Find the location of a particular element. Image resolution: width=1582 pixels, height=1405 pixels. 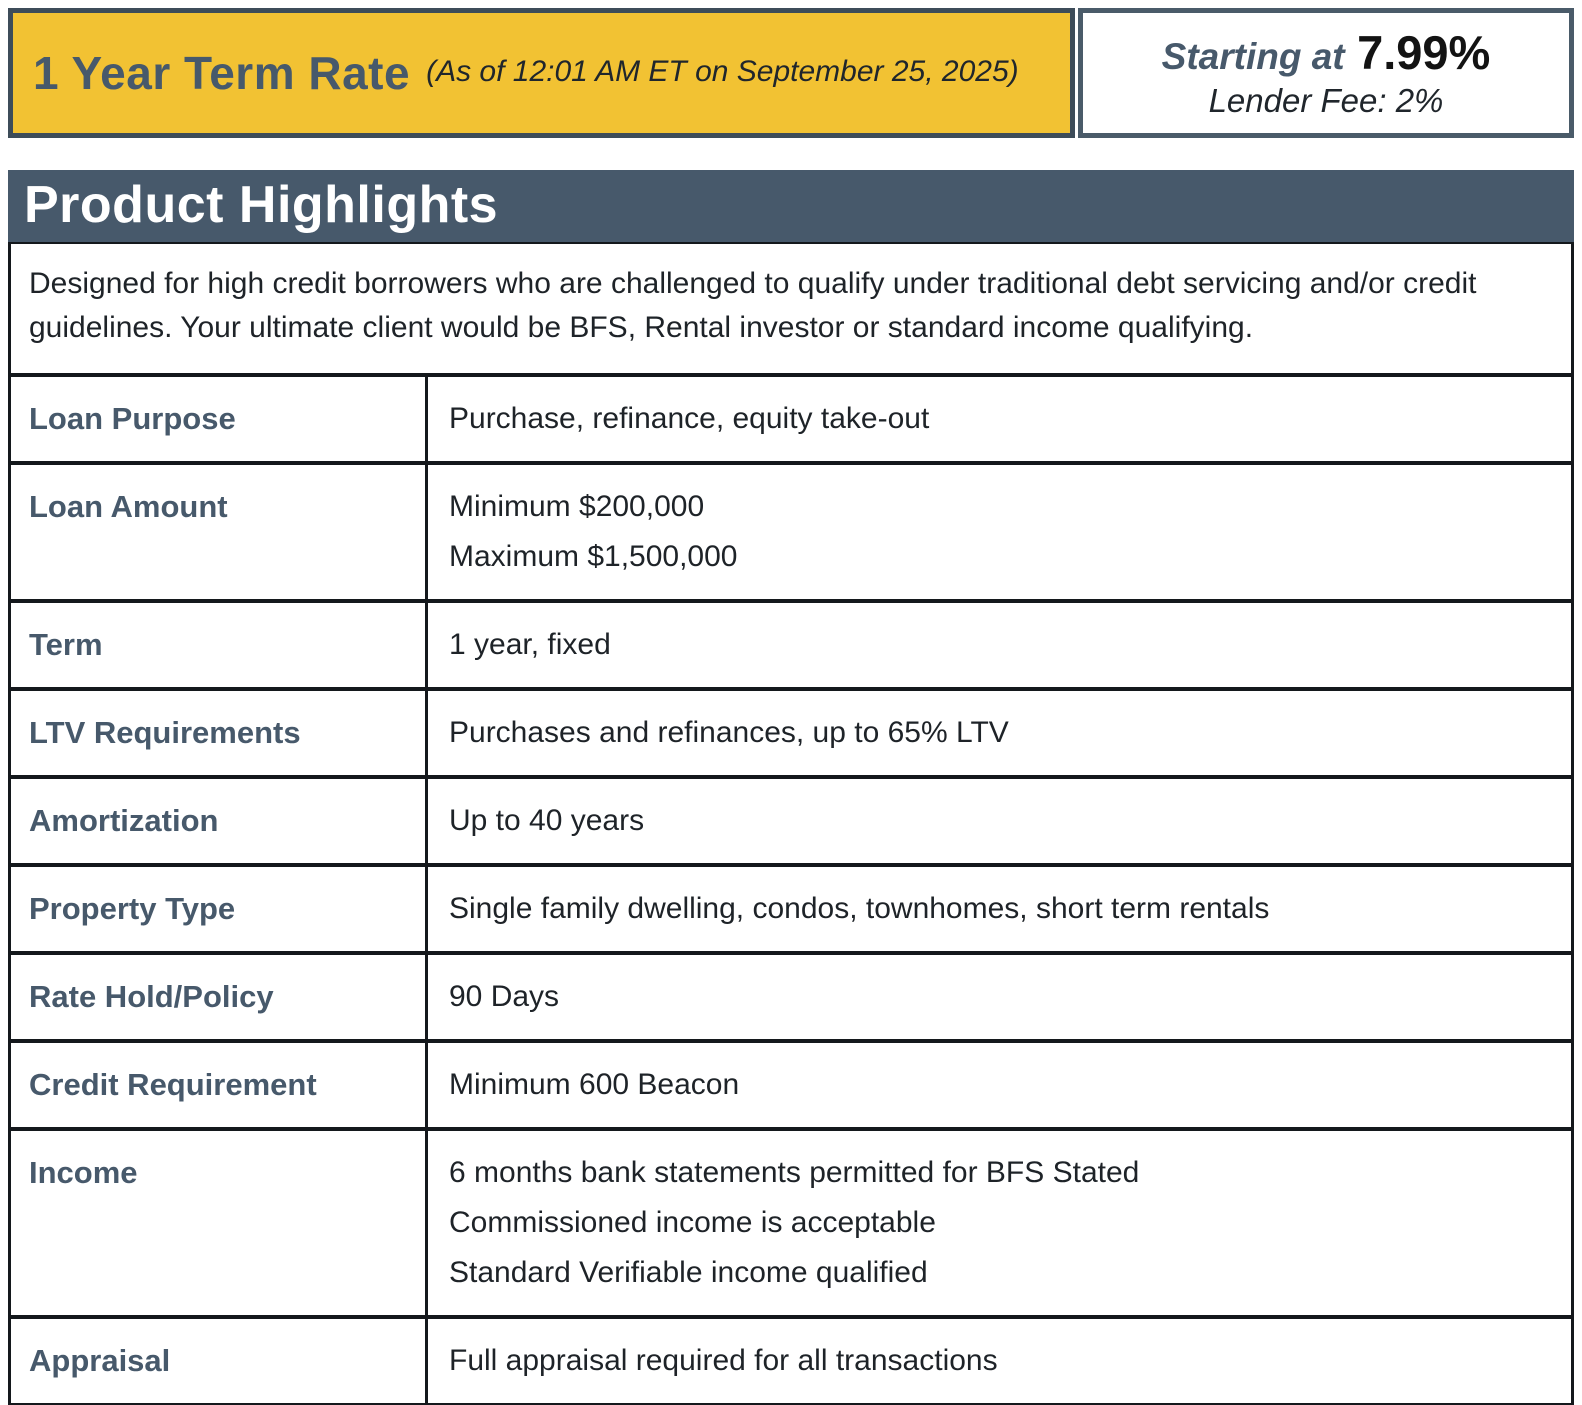

row-label: Property Type is located at coordinates (219, 909).